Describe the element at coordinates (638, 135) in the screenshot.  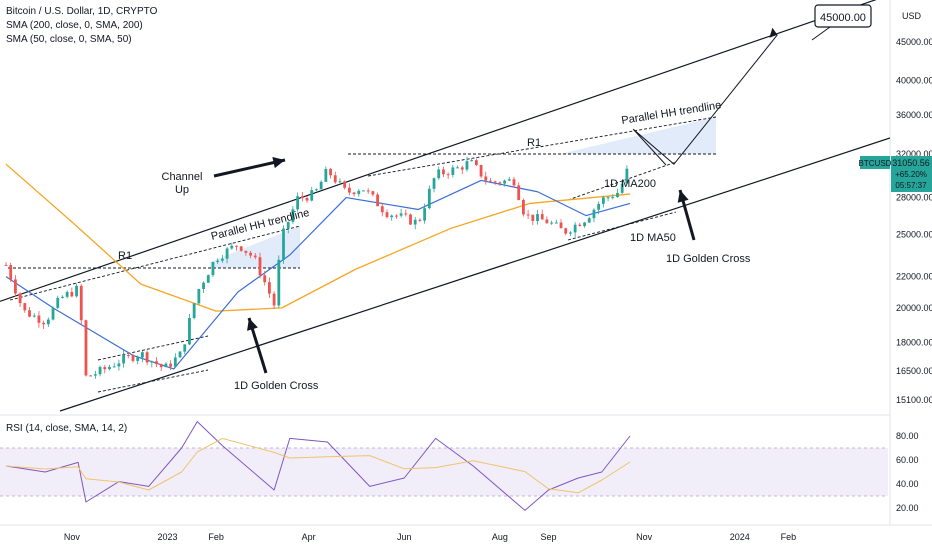
I see `parallel-hh-fill-right` at that location.